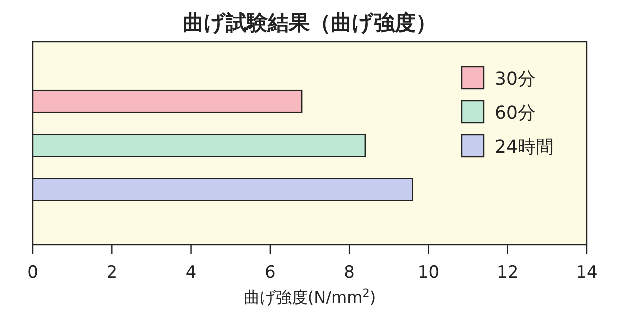 This screenshot has width=620, height=310. Describe the element at coordinates (270, 273) in the screenshot. I see `x-tick-label: 6` at that location.